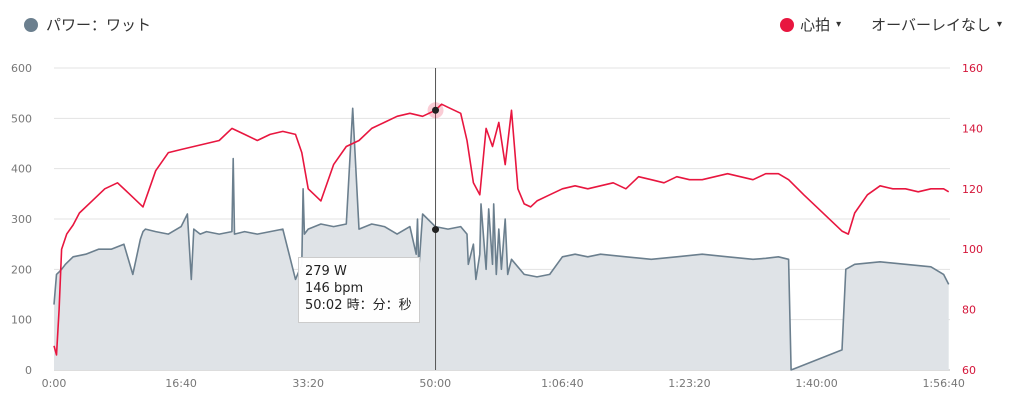 The image size is (1024, 408). What do you see at coordinates (969, 310) in the screenshot?
I see `right-tick-label: 80` at bounding box center [969, 310].